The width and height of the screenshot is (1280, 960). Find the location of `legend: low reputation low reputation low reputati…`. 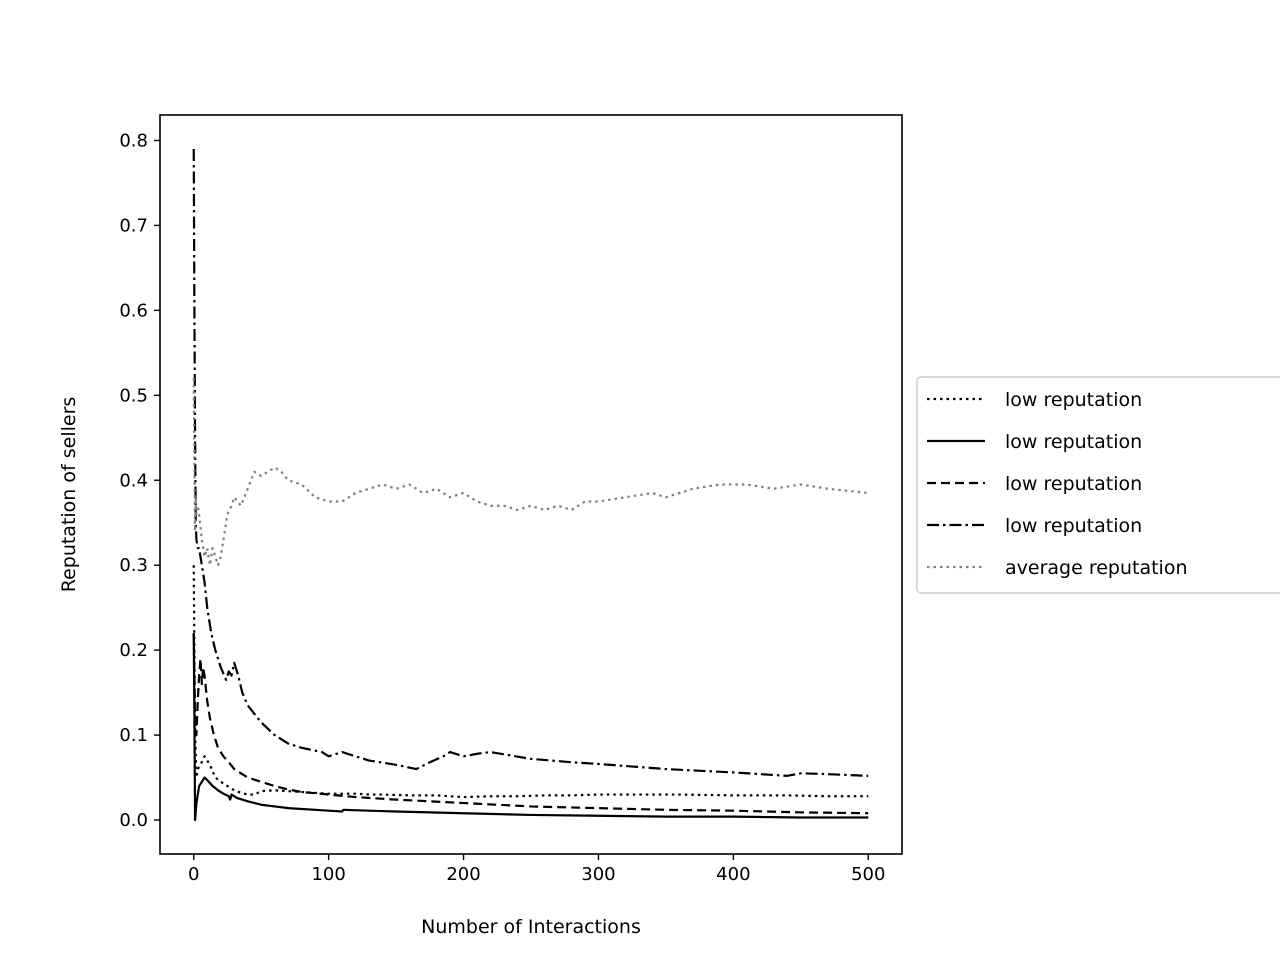

legend: low reputation low reputation low reputati… is located at coordinates (1098, 485).